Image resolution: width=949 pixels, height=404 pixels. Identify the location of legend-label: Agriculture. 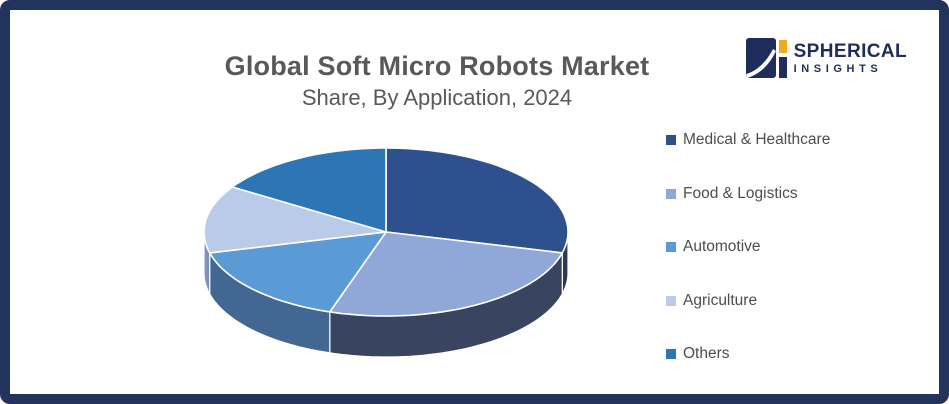
(720, 300).